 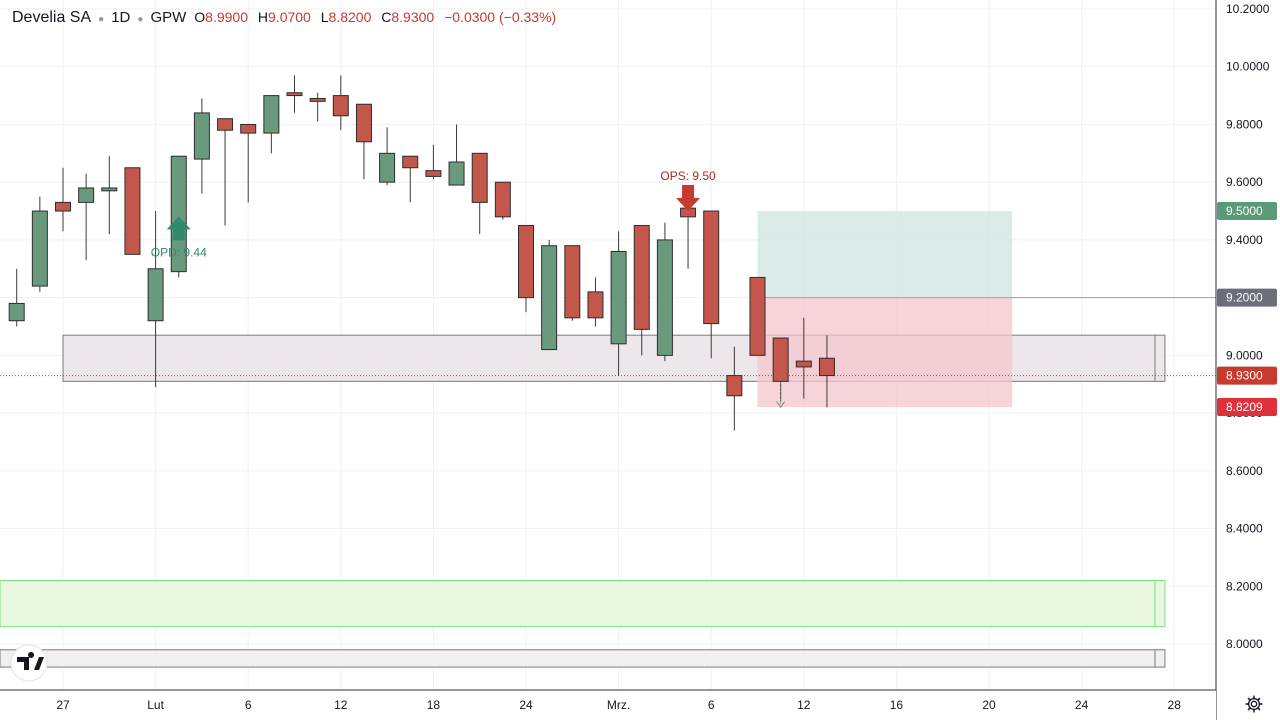 I want to click on time-tick-label: 18, so click(x=434, y=705).